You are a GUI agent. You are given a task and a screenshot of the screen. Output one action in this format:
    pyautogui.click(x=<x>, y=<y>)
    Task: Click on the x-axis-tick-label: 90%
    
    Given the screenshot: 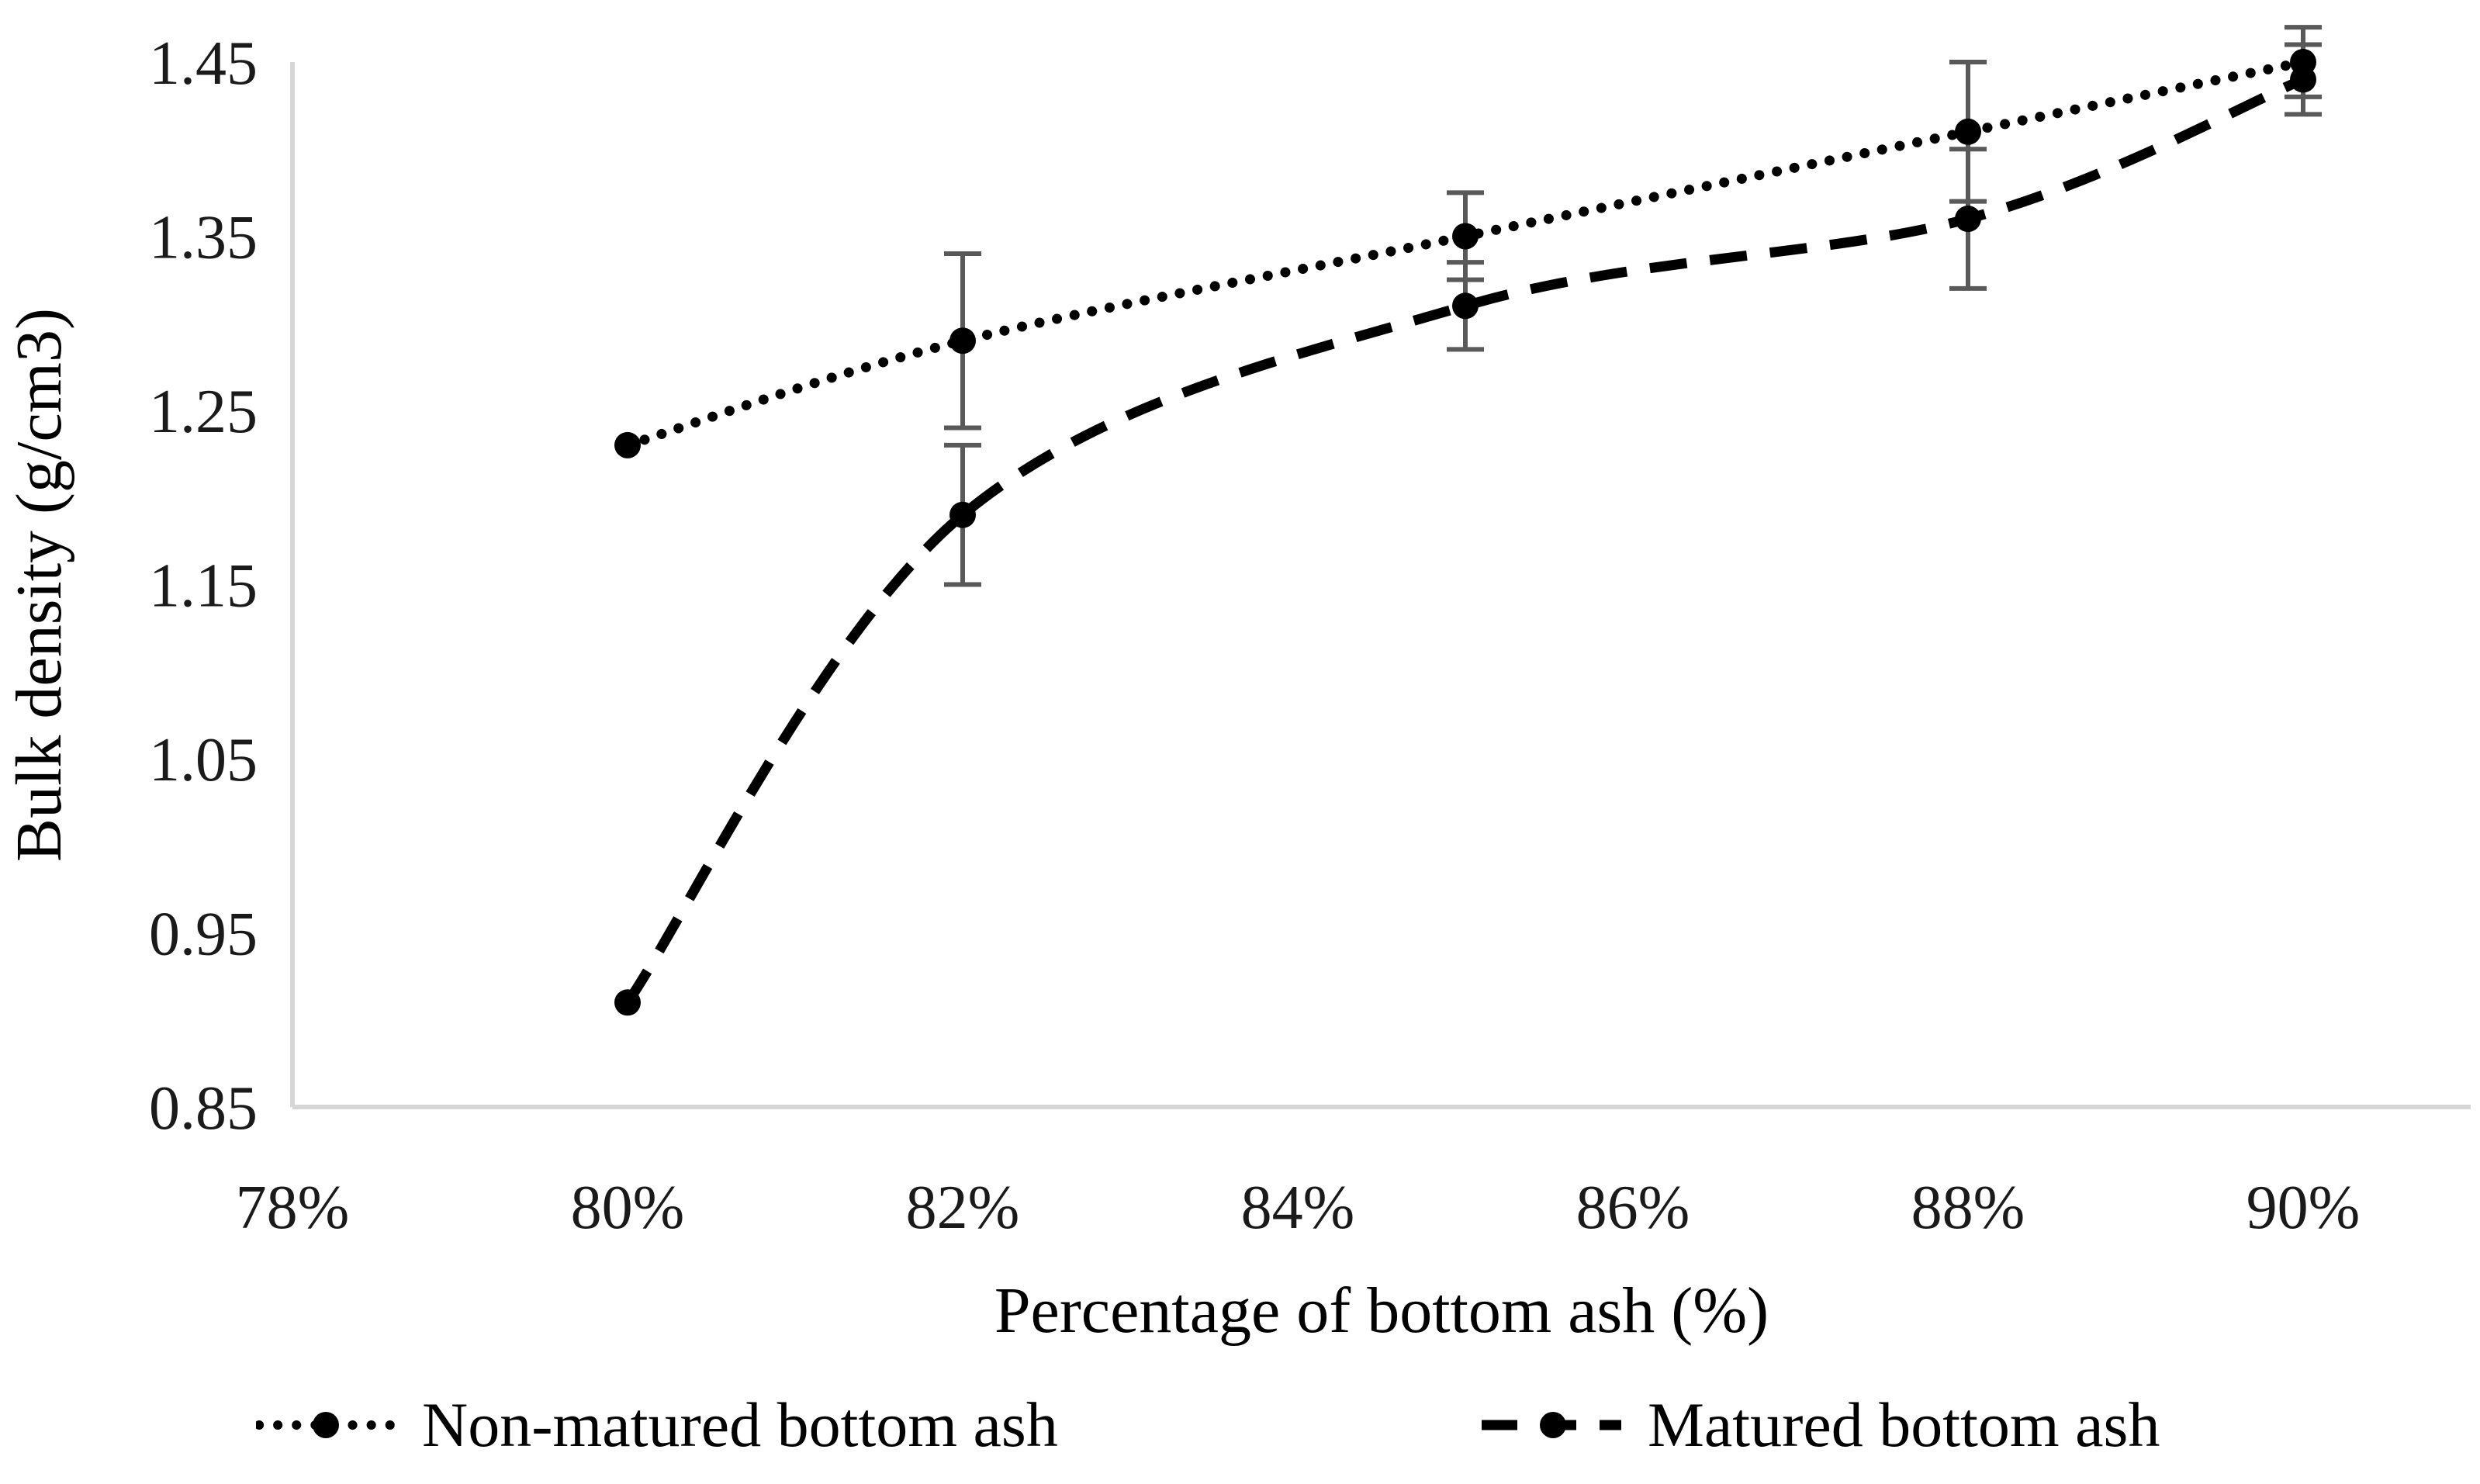 What is the action you would take?
    pyautogui.click(x=2304, y=1208)
    